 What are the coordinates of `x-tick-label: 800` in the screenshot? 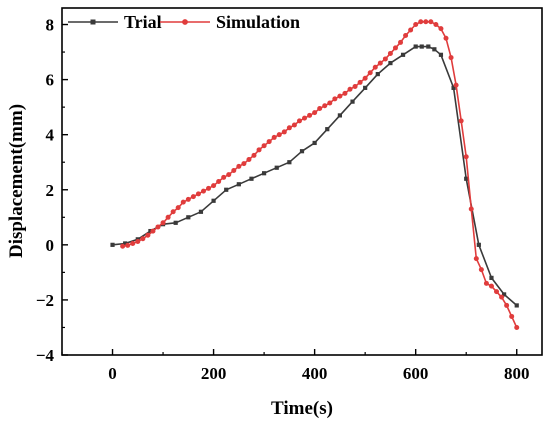 It's located at (517, 373).